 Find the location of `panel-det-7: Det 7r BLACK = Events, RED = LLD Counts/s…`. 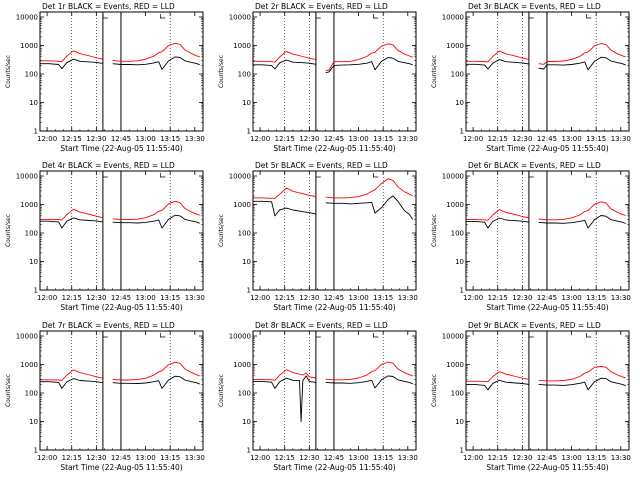

panel-det-7: Det 7r BLACK = Events, RED = LLD Counts/s… is located at coordinates (105, 396).